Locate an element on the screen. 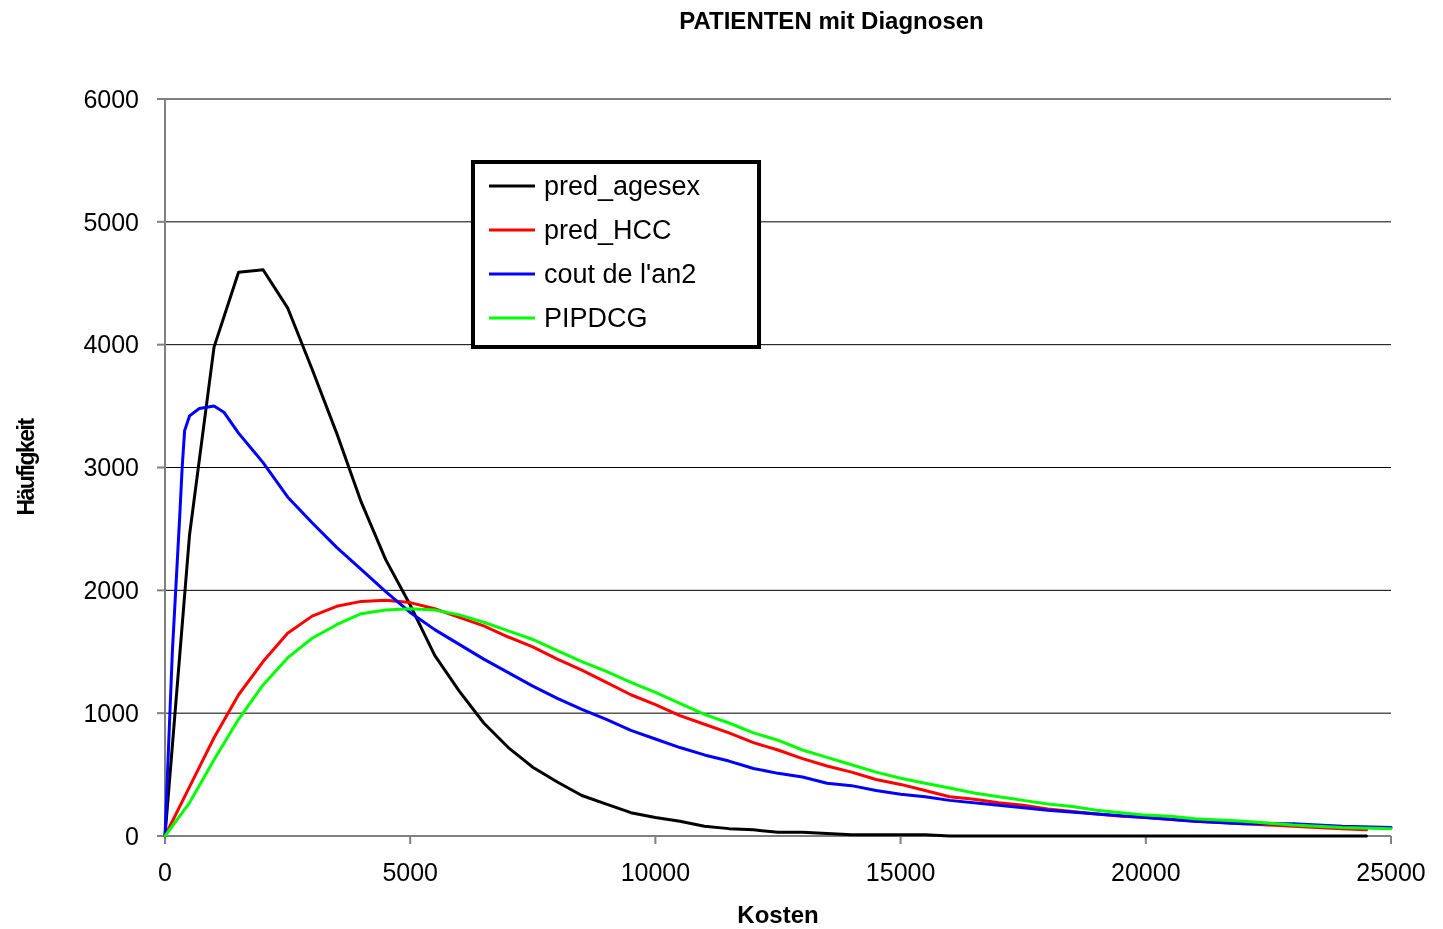 Image resolution: width=1443 pixels, height=929 pixels. legend-label: PIPDCG is located at coordinates (596, 318).